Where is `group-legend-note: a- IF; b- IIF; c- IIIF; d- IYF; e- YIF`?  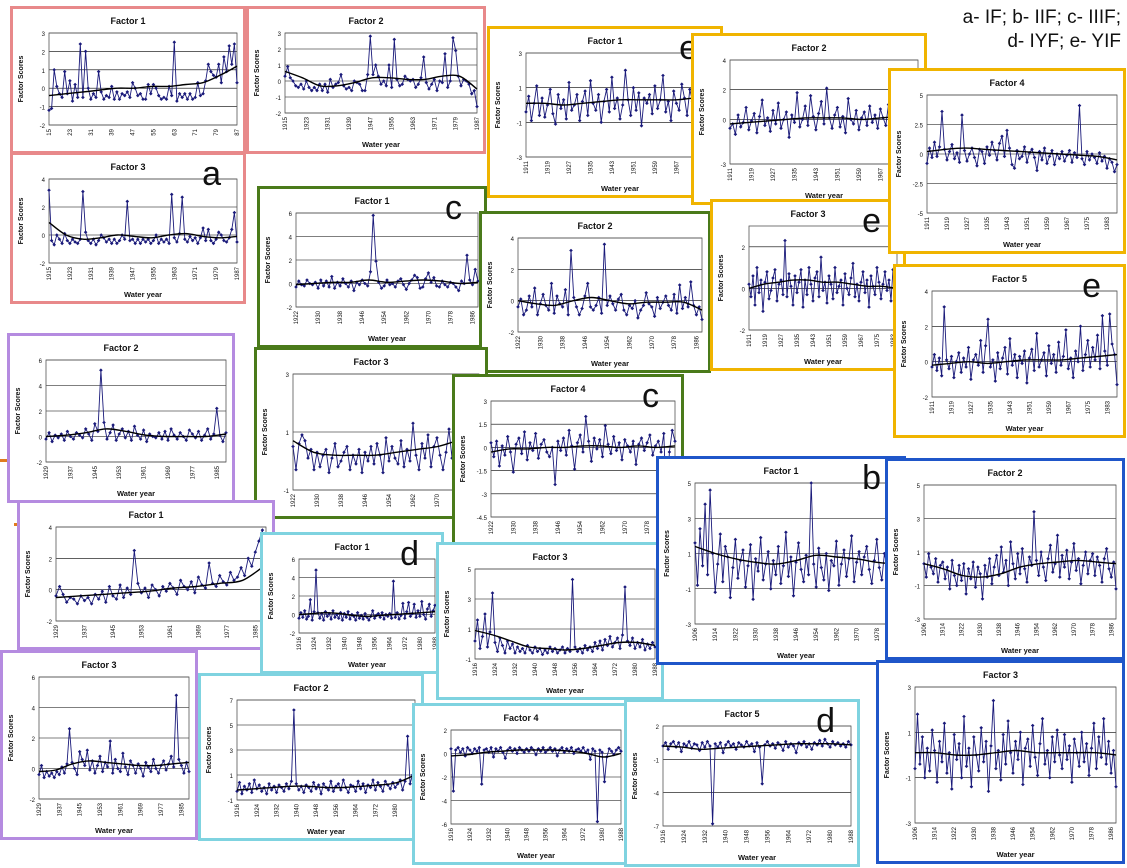 group-legend-note: a- IF; b- IIF; c- IIIF; d- IYF; e- YIF is located at coordinates (1042, 30).